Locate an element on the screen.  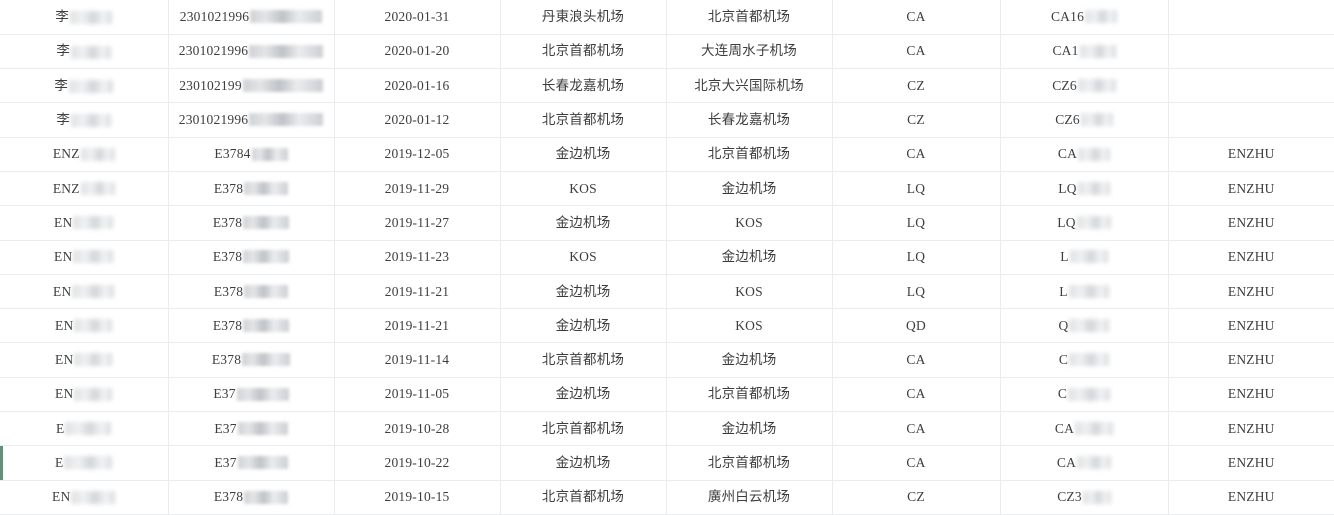
cell-arrival-airport: 大连周水子机场 is located at coordinates (749, 52).